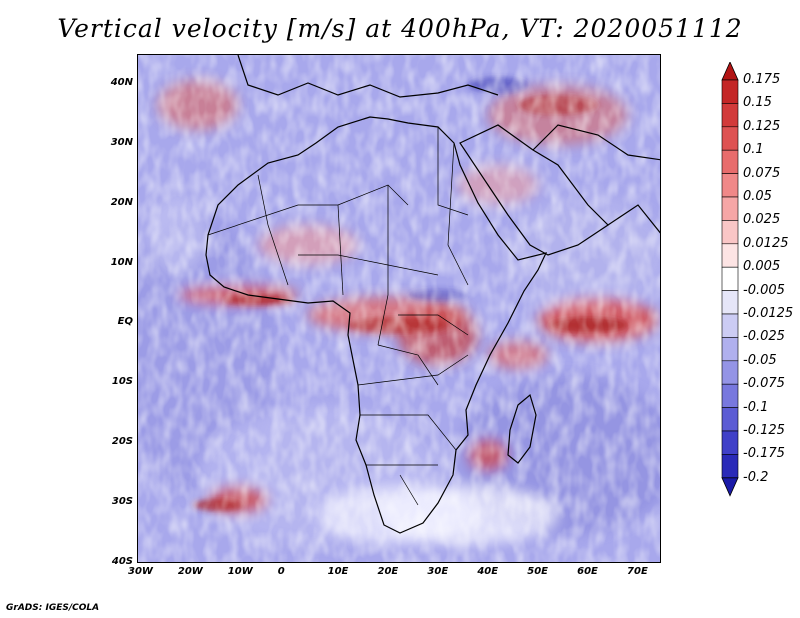 Image resolution: width=800 pixels, height=618 pixels. I want to click on footer-credit: GrADS: IGES/COLA, so click(53, 608).